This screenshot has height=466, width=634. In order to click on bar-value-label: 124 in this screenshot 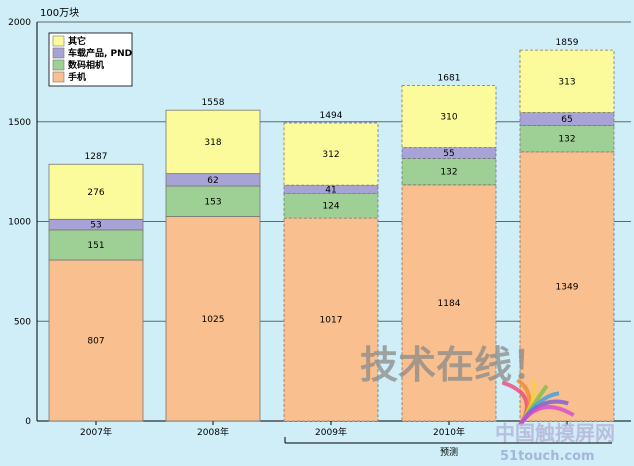, I will do `click(330, 207)`.